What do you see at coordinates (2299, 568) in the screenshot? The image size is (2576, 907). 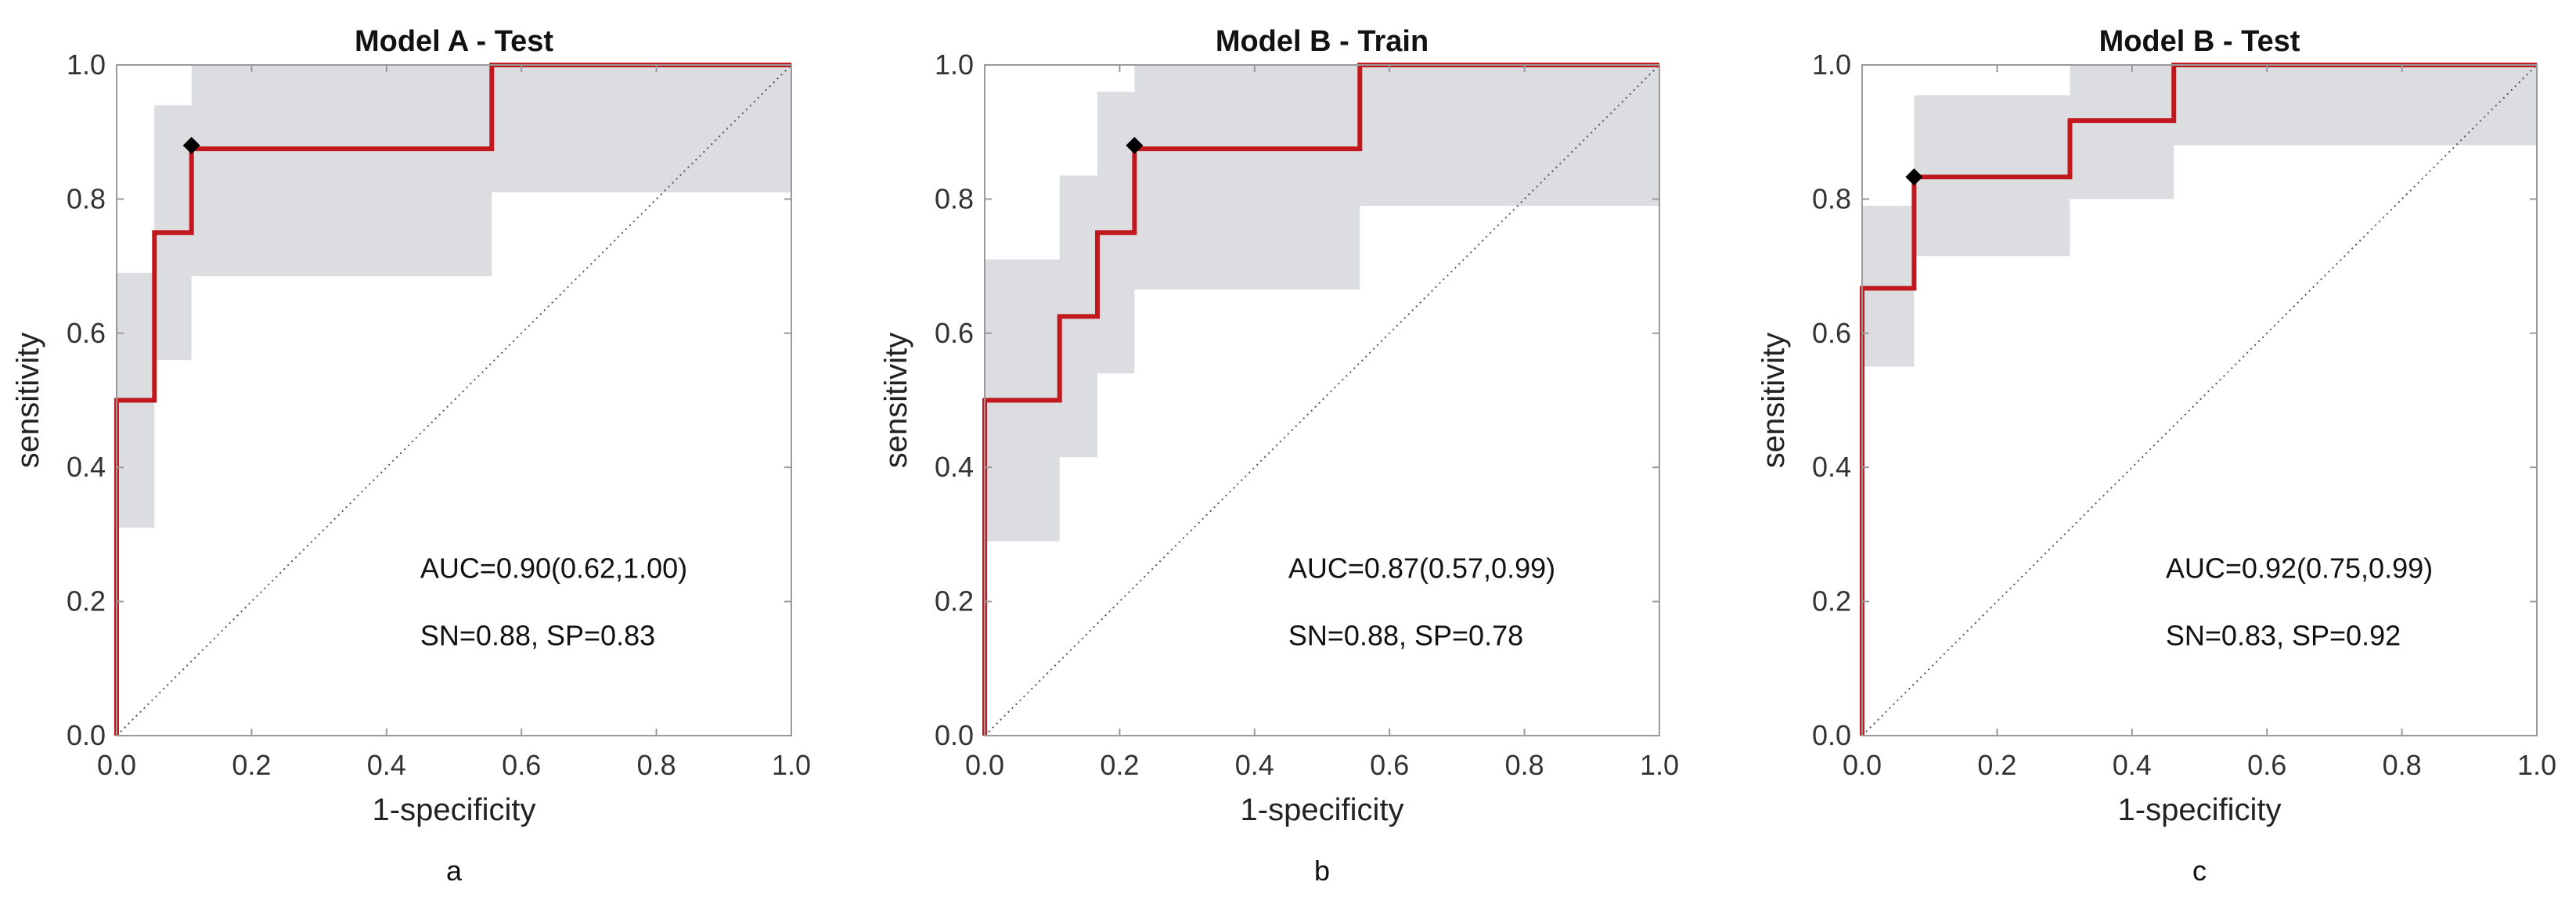 I see `auc-annotation: AUC=0.92(0.75,0.99)` at bounding box center [2299, 568].